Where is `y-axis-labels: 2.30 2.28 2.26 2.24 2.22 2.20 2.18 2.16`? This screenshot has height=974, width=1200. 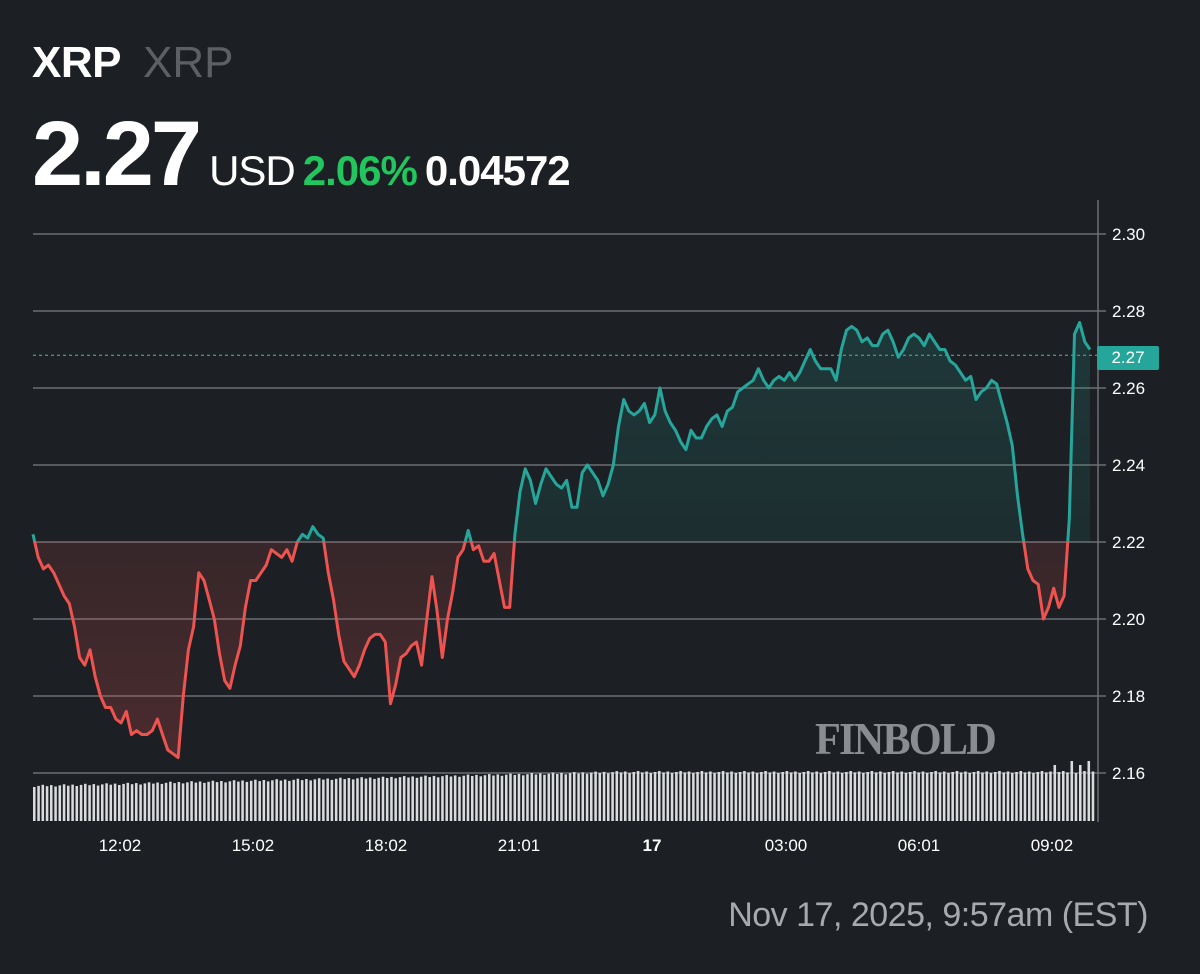
y-axis-labels: 2.30 2.28 2.26 2.24 2.22 2.20 2.18 2.16 is located at coordinates (1128, 504).